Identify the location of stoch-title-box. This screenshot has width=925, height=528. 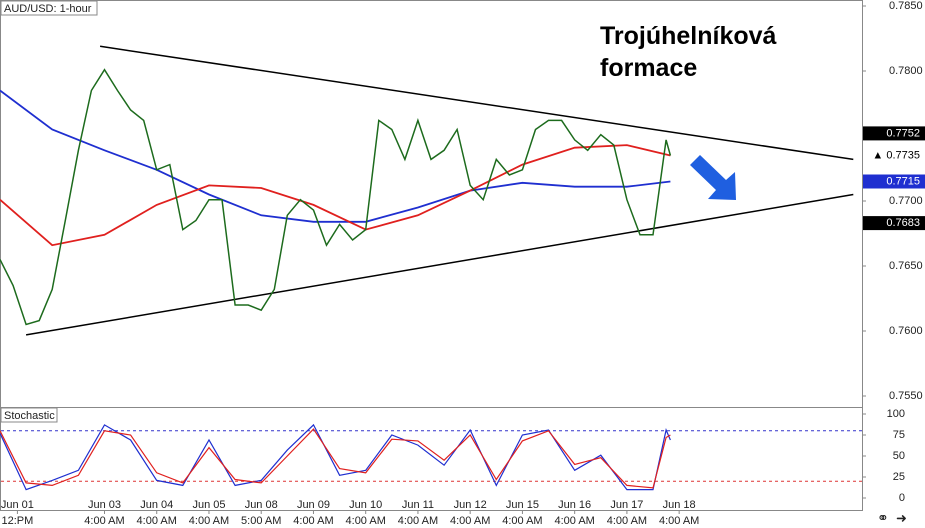
(29, 415).